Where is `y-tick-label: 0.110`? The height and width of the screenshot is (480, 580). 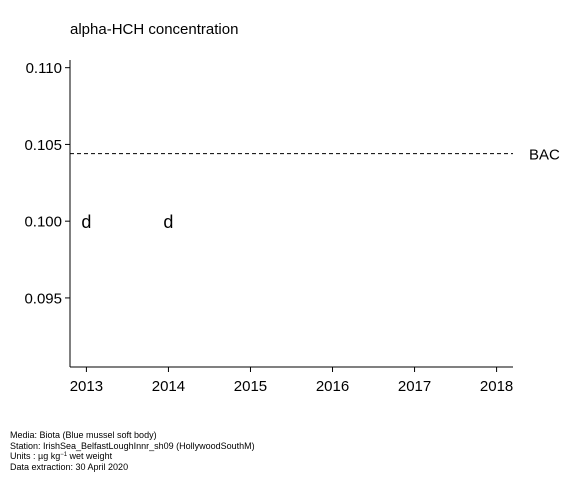 y-tick-label: 0.110 is located at coordinates (44, 68).